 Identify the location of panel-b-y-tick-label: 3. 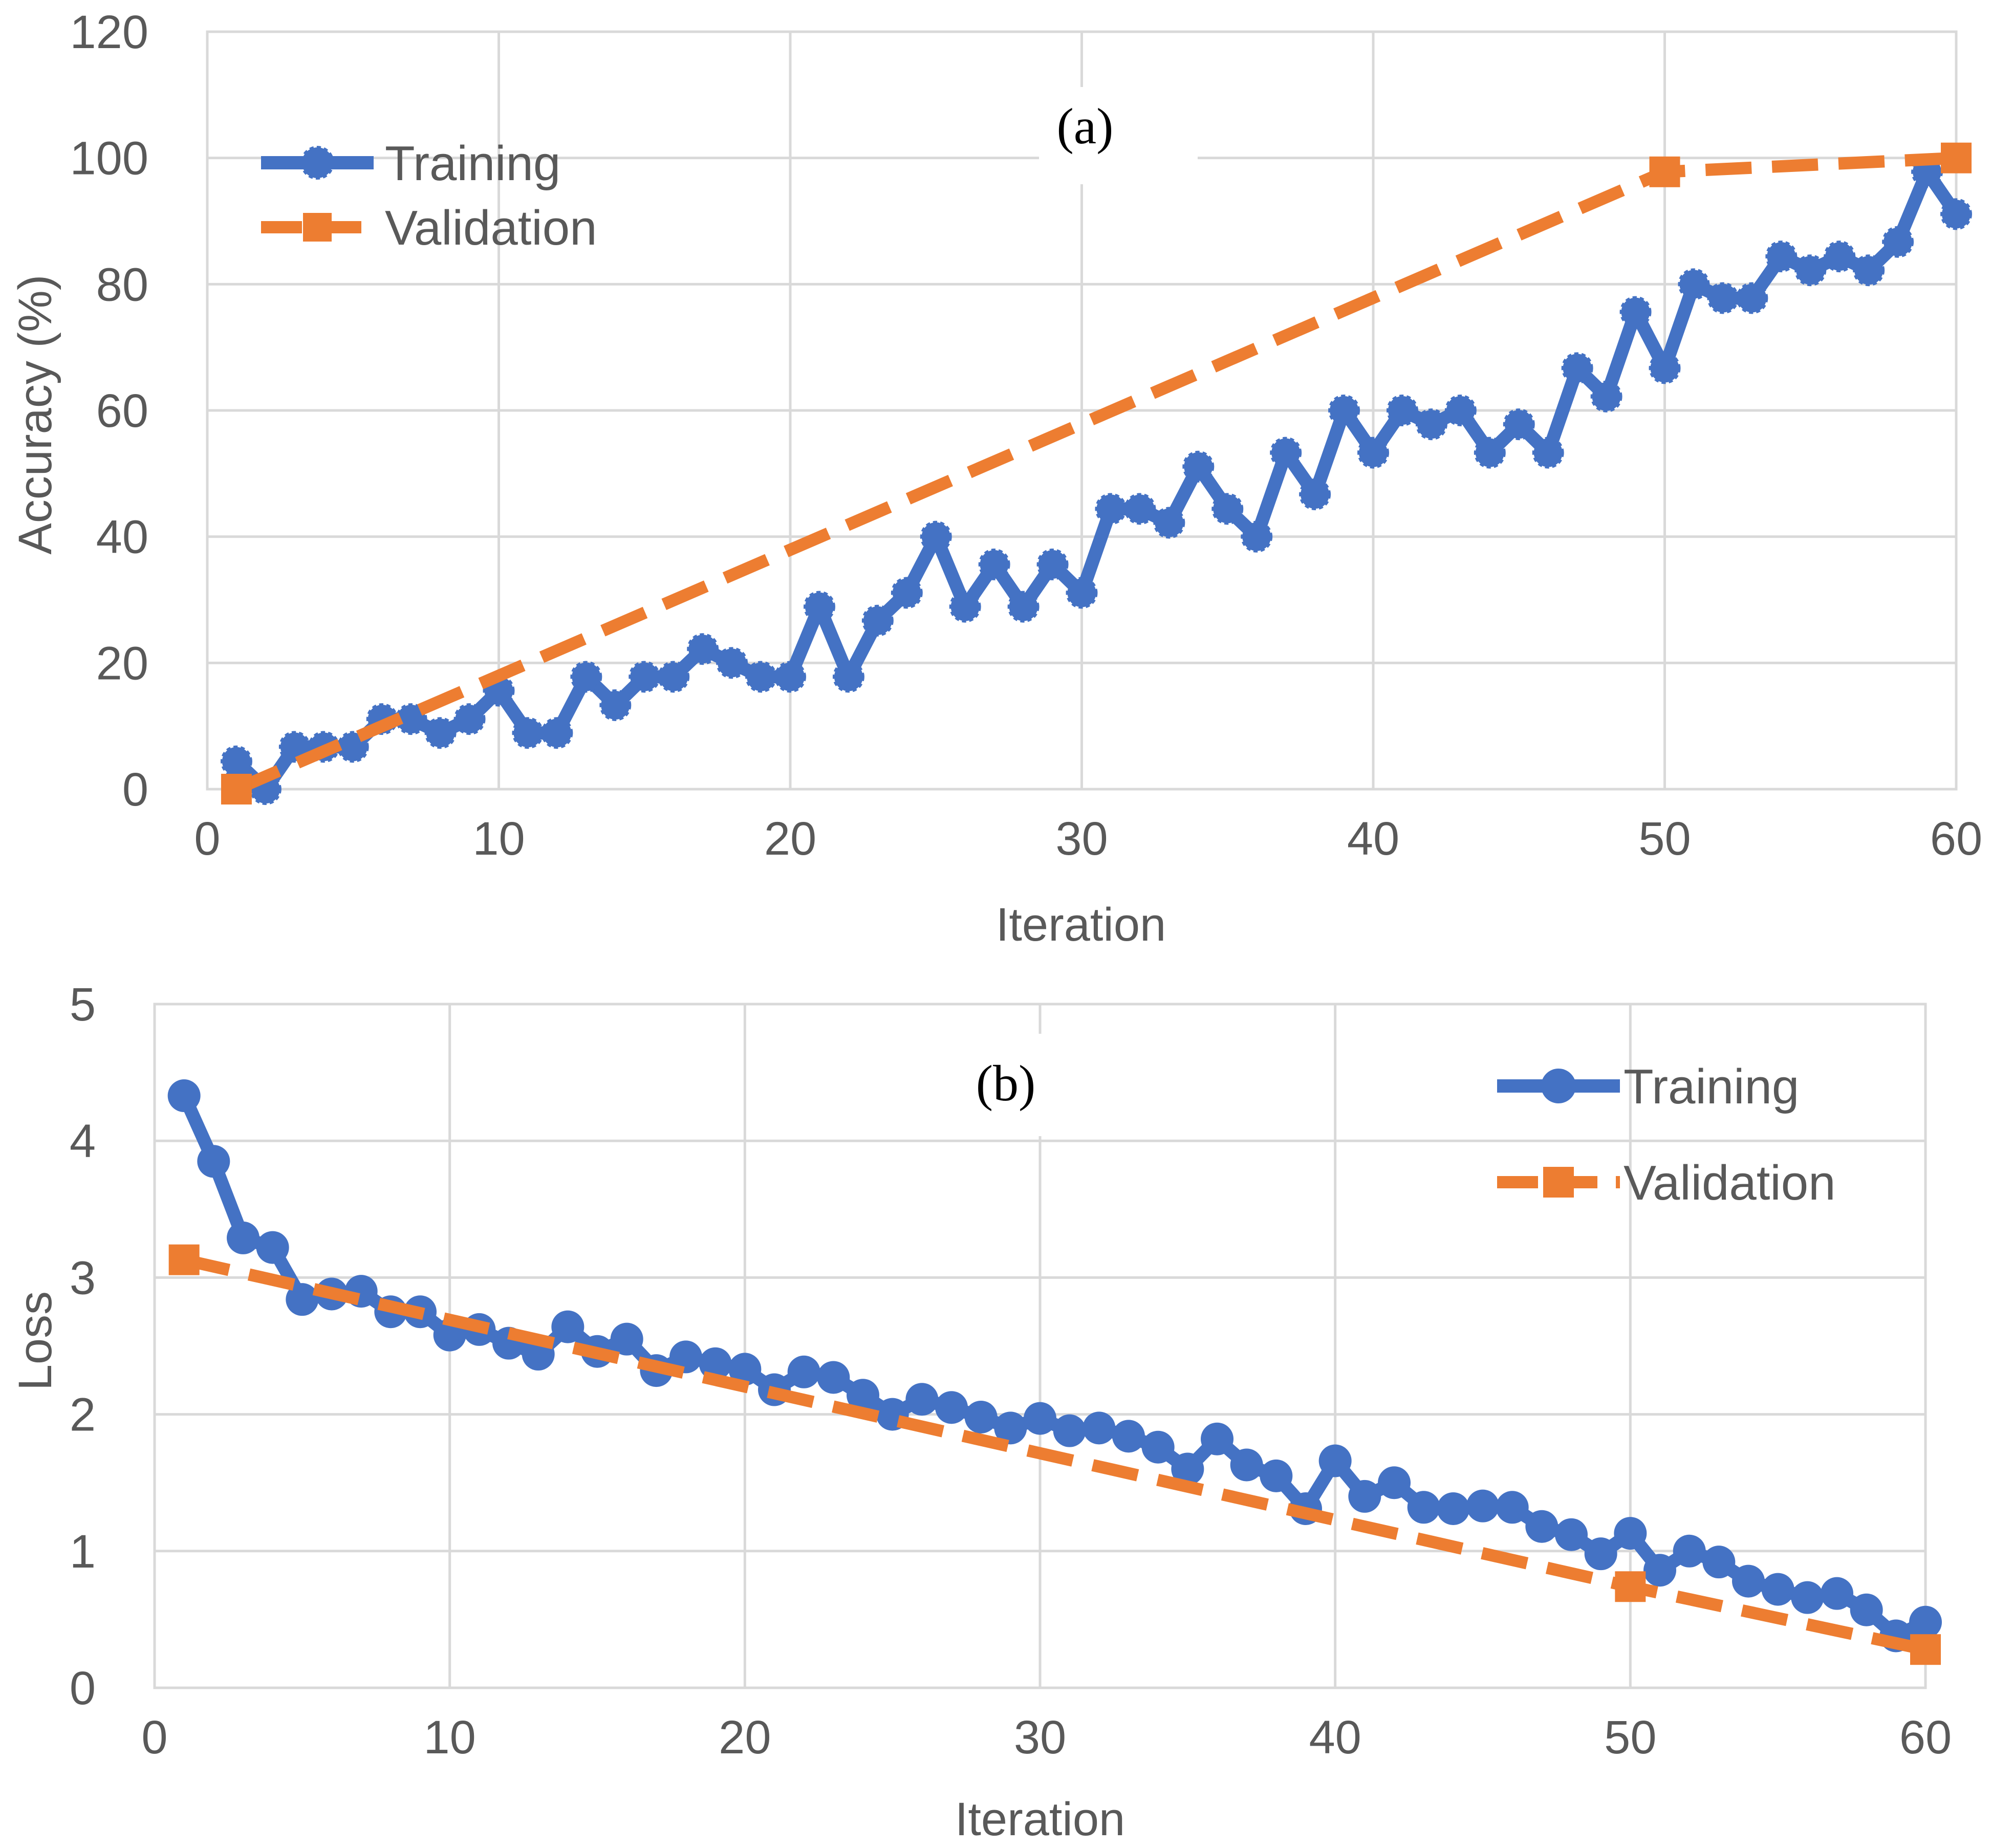
(83, 1278).